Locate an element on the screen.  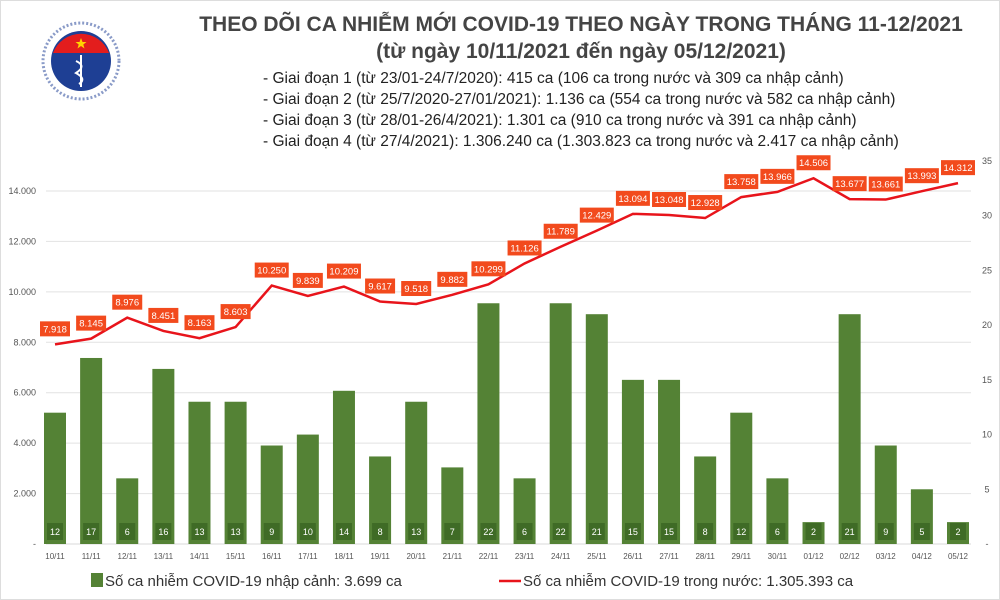
bar-label: 10 is located at coordinates (308, 532).